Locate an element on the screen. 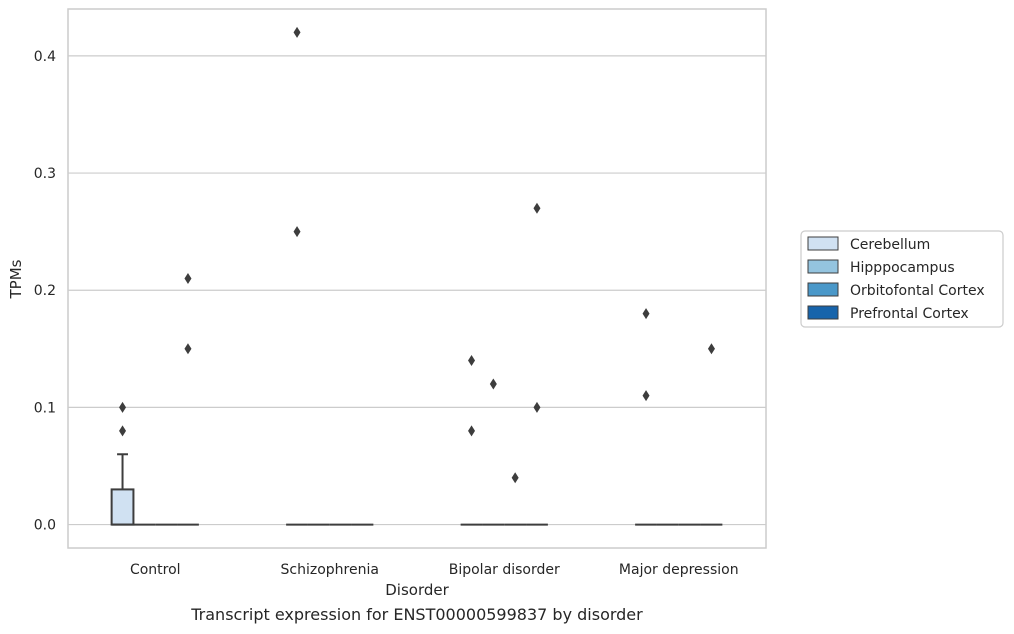 The image size is (1014, 634). y-axis-ticks: 0.0 0.1 0.2 0.3 0.4 is located at coordinates (45, 291).